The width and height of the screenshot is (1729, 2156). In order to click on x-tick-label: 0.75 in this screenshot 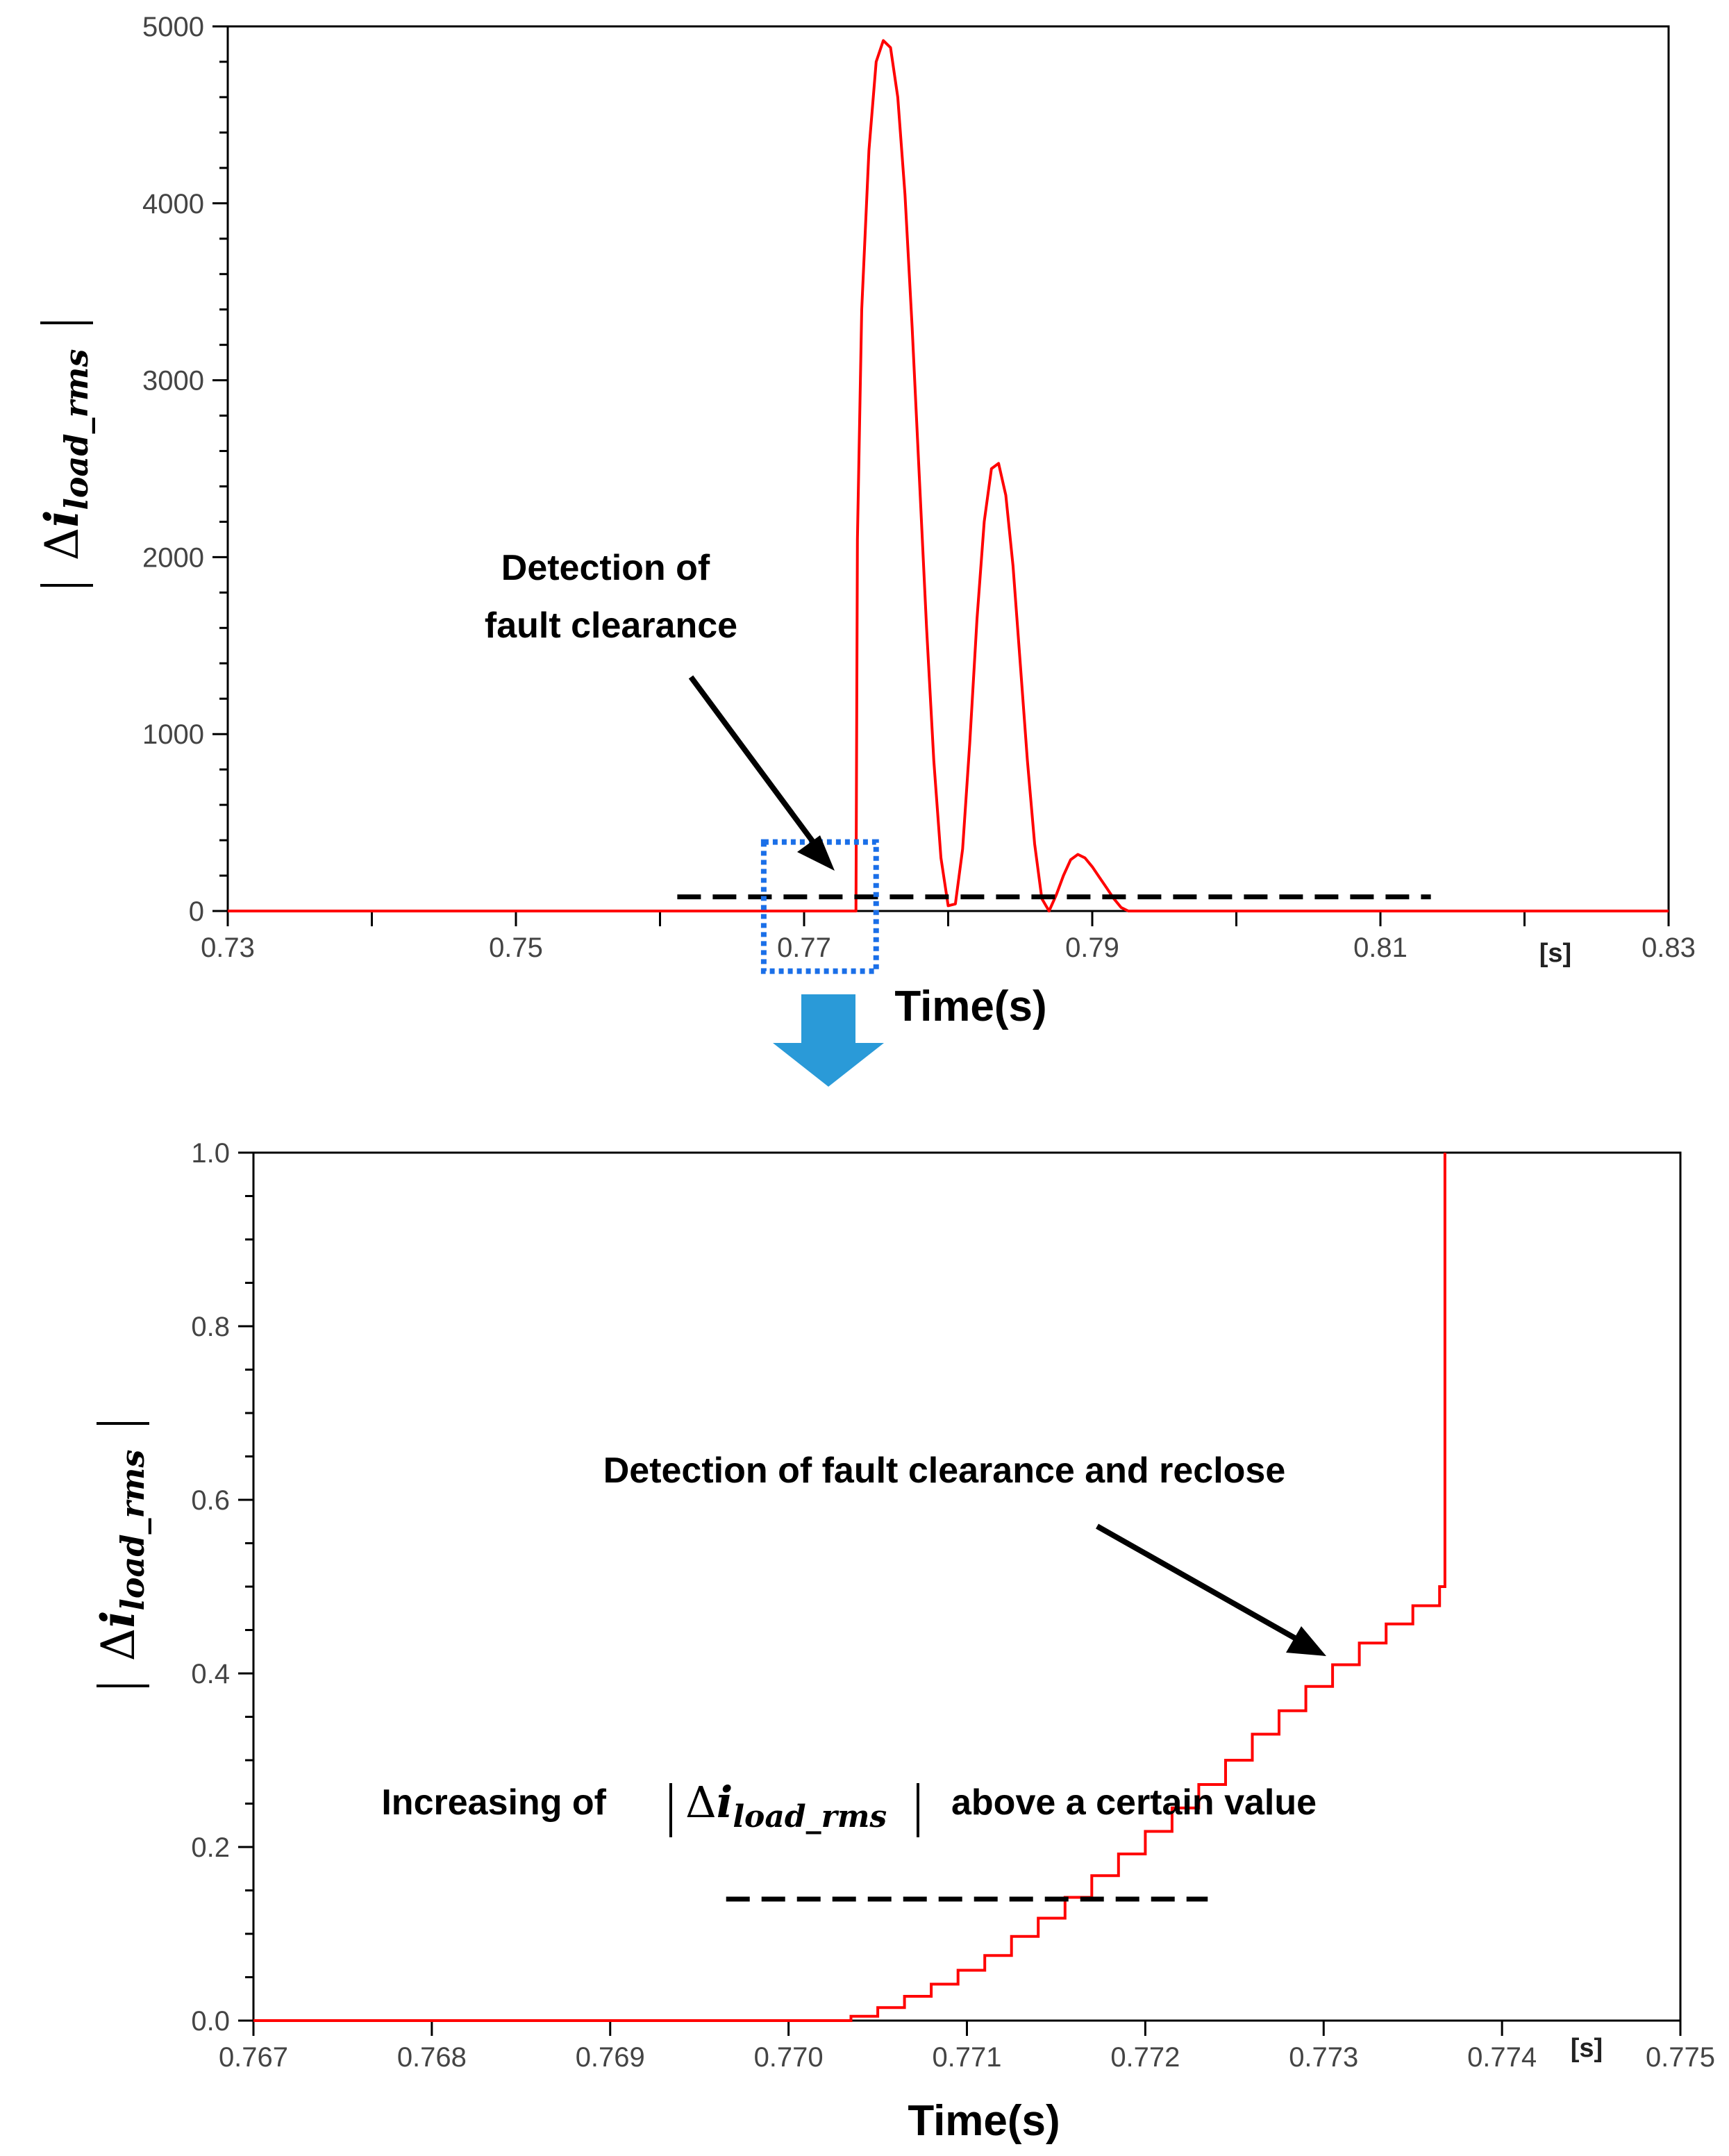, I will do `click(516, 948)`.